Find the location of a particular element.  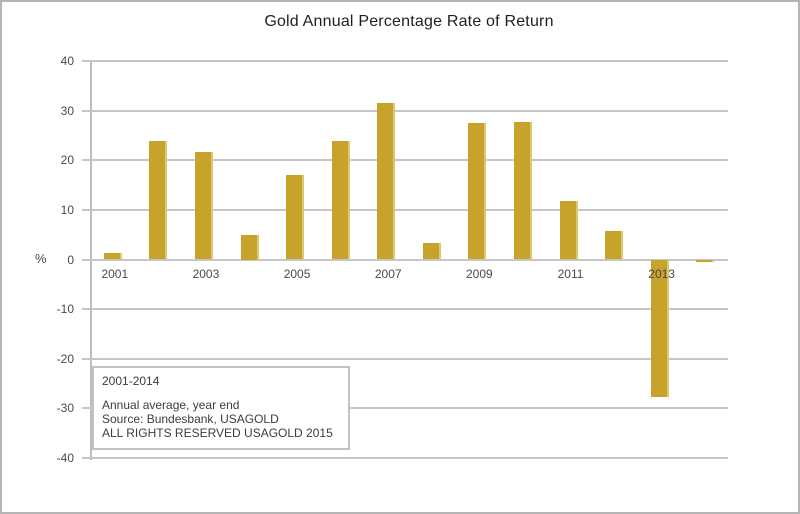

y-tick-label: 10 is located at coordinates (67, 209).